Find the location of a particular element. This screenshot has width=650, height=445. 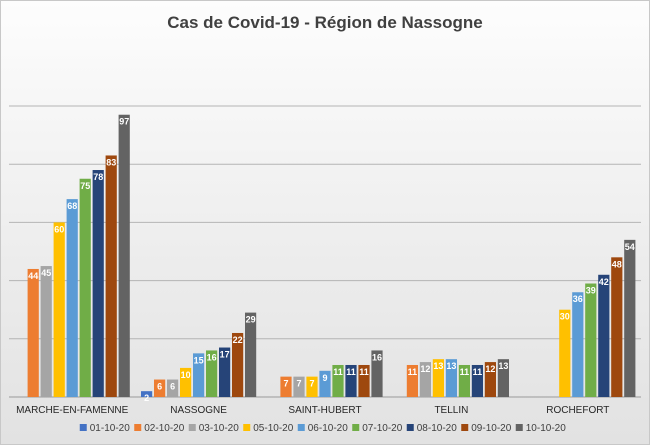

legend-label: 03-10-20 is located at coordinates (219, 428).